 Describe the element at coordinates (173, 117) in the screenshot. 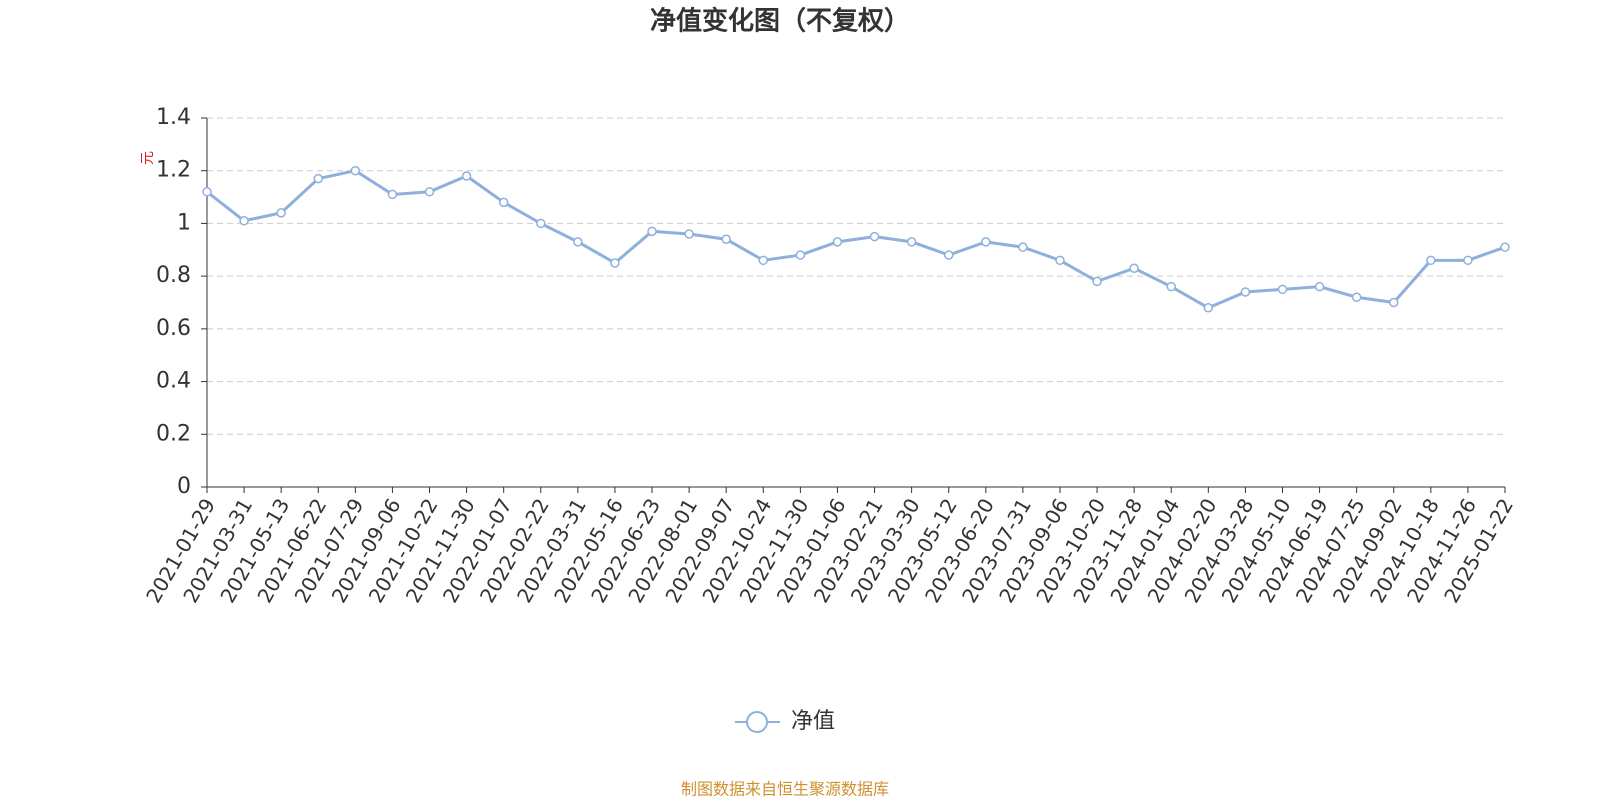

I see `y-tick-label: 1.4` at that location.